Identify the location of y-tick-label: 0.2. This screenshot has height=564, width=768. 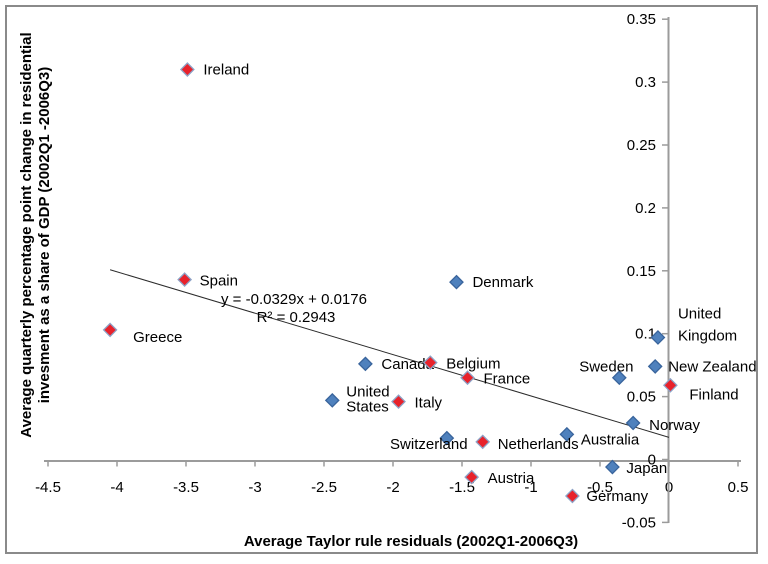
(645, 208).